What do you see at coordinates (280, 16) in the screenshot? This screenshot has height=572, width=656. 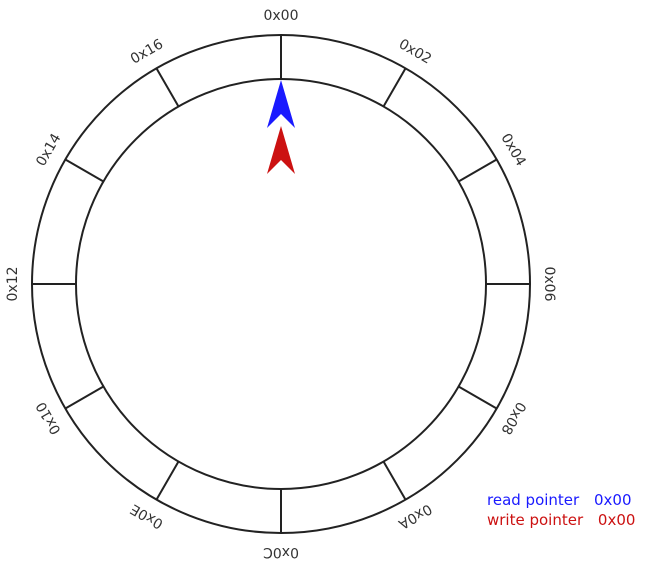 I see `slot-label: 0x00` at bounding box center [280, 16].